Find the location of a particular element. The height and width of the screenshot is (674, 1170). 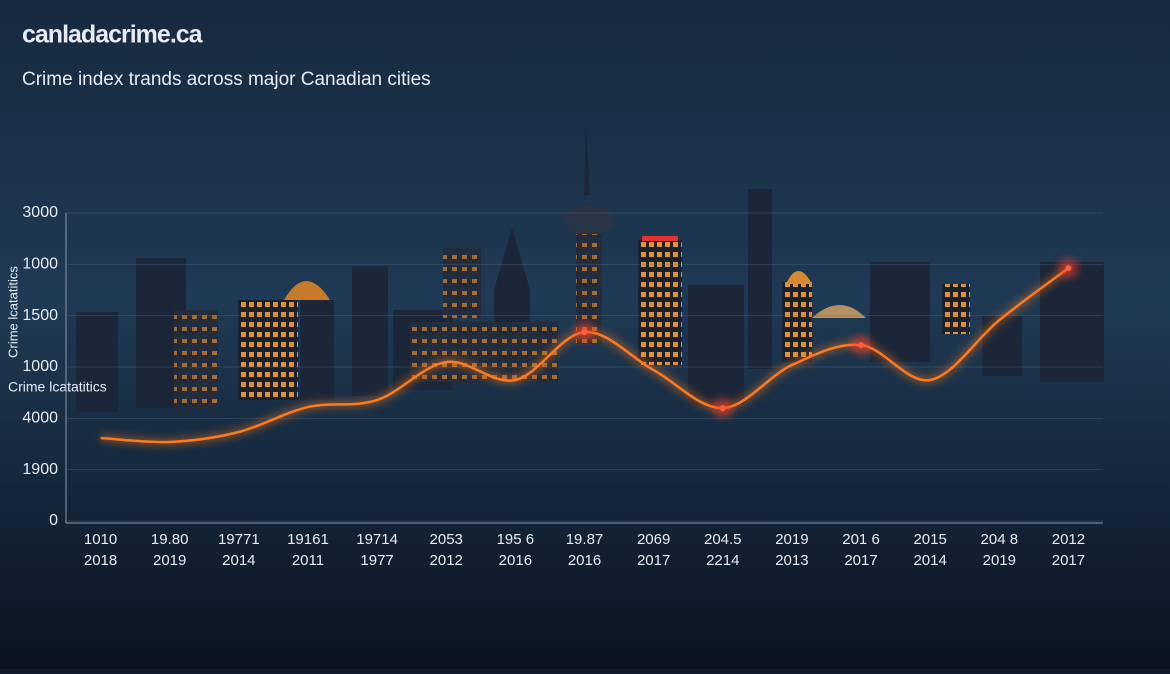

x-tick-label: 195 6 is located at coordinates (516, 539).